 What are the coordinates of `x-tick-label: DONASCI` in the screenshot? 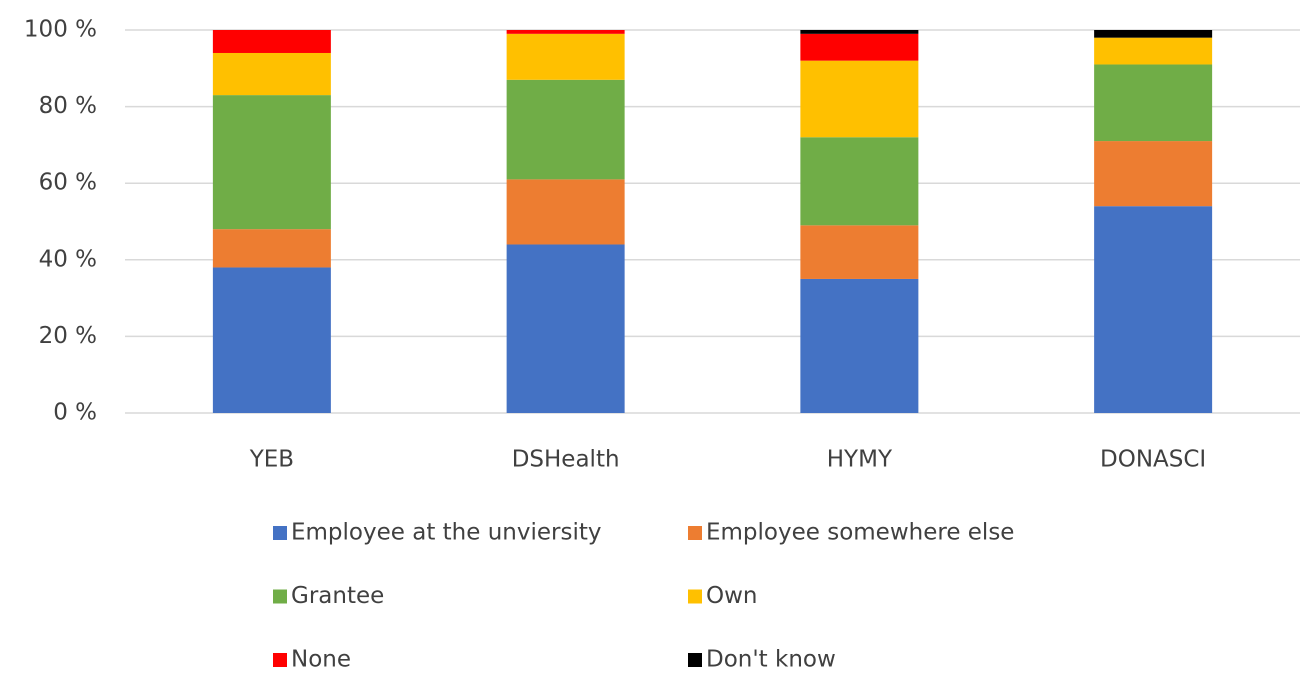 It's located at (1153, 460).